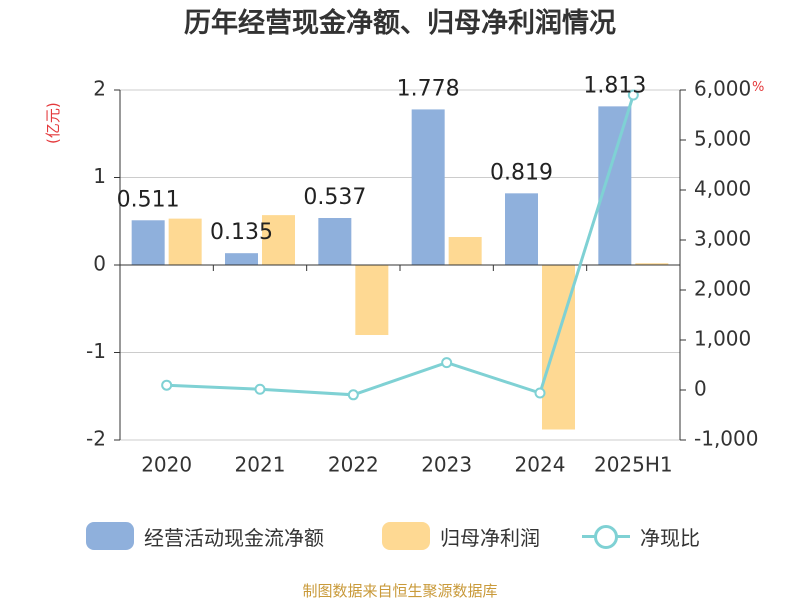 The width and height of the screenshot is (800, 601). I want to click on data-label-cash: 0.511, so click(148, 199).